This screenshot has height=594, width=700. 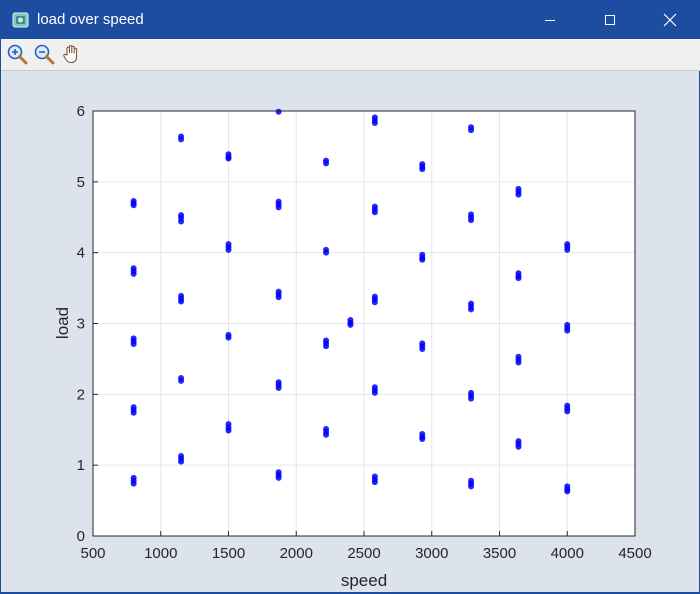 I want to click on maximize-icon, so click(x=610, y=20).